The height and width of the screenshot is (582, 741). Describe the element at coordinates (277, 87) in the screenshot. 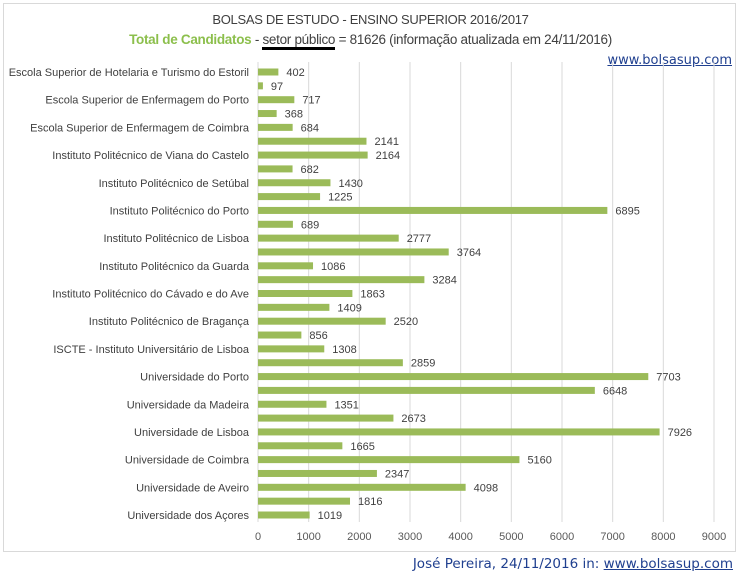

I see `data-label: 97` at that location.